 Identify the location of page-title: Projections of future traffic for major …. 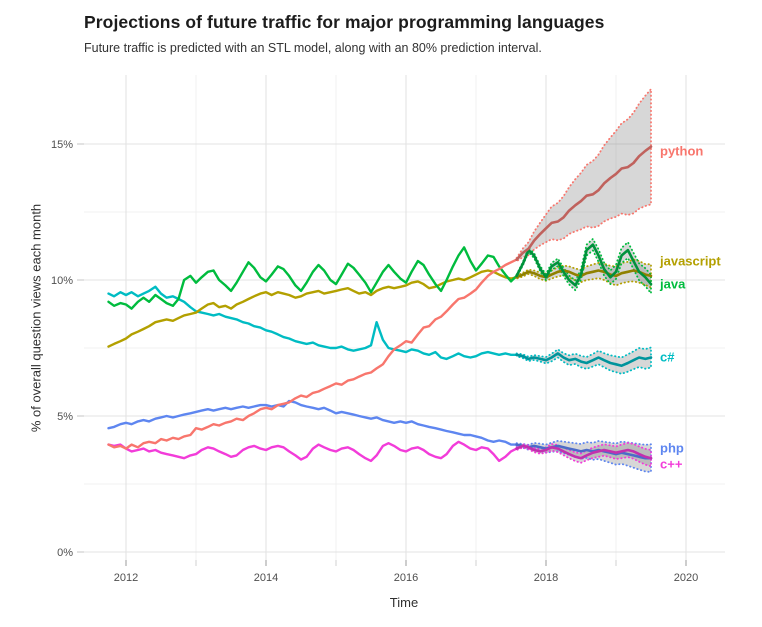
(344, 22).